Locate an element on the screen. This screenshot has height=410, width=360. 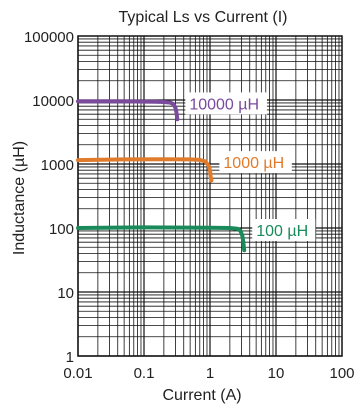
x-tick-label: 0.1 is located at coordinates (144, 373).